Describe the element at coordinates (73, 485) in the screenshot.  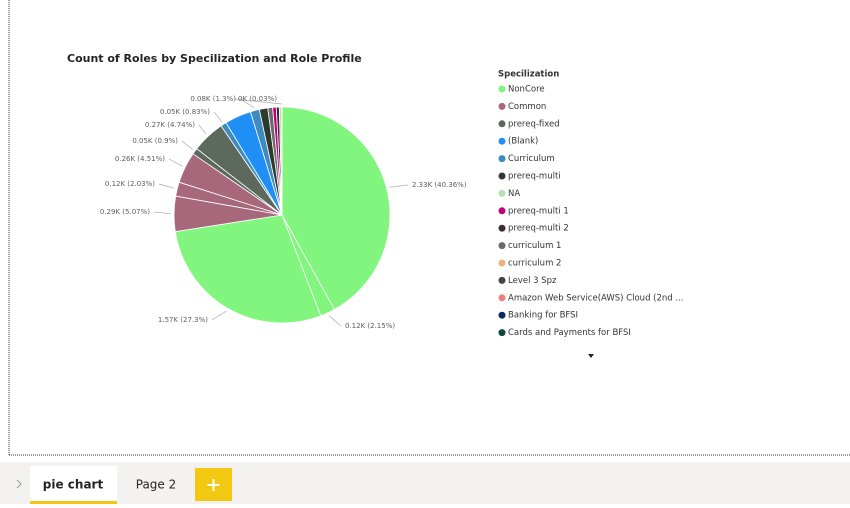
I see `tab-label: pie chart` at that location.